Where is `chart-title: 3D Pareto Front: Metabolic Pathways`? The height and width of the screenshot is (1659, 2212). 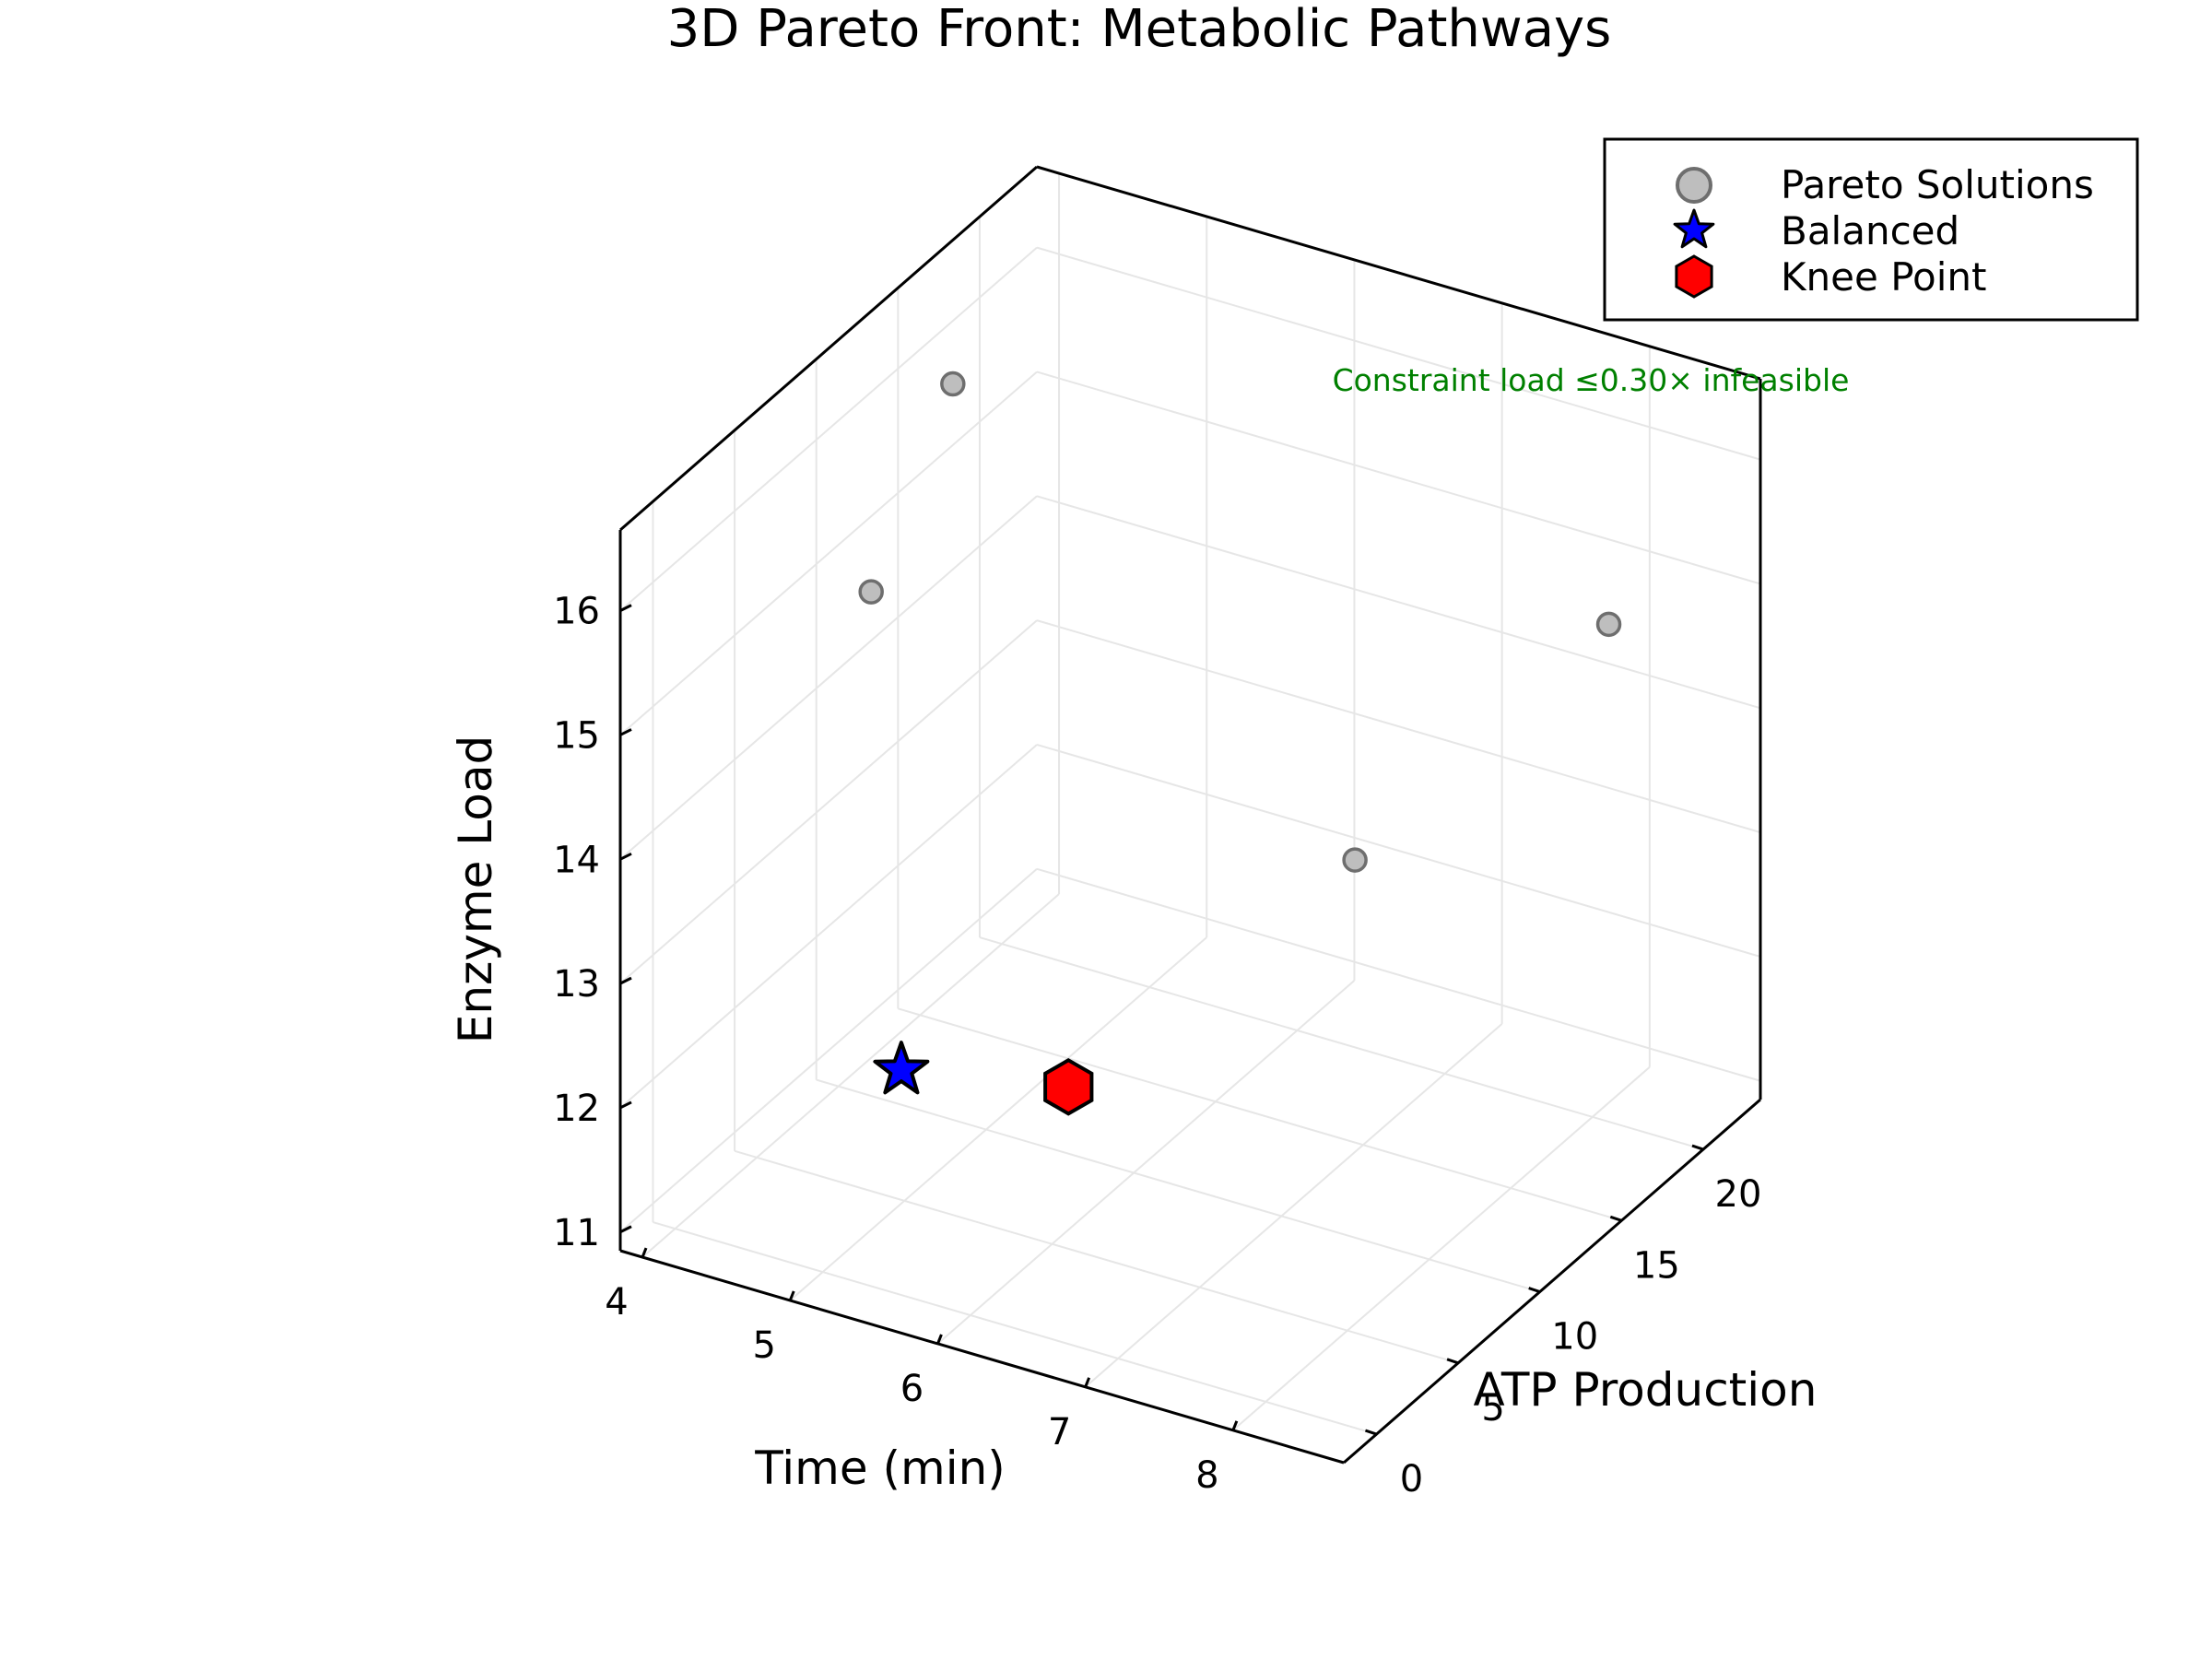
chart-title: 3D Pareto Front: Metabolic Pathways is located at coordinates (1139, 29).